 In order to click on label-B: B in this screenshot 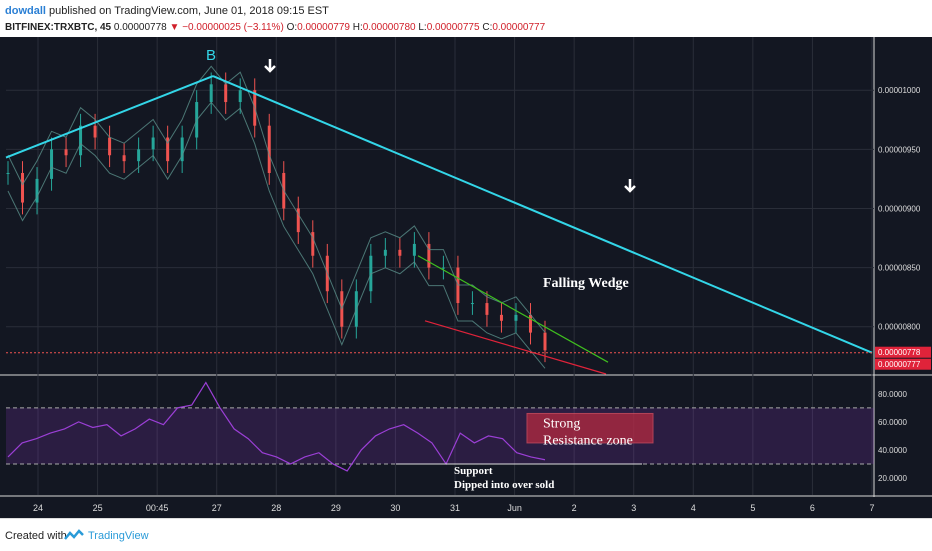, I will do `click(211, 55)`.